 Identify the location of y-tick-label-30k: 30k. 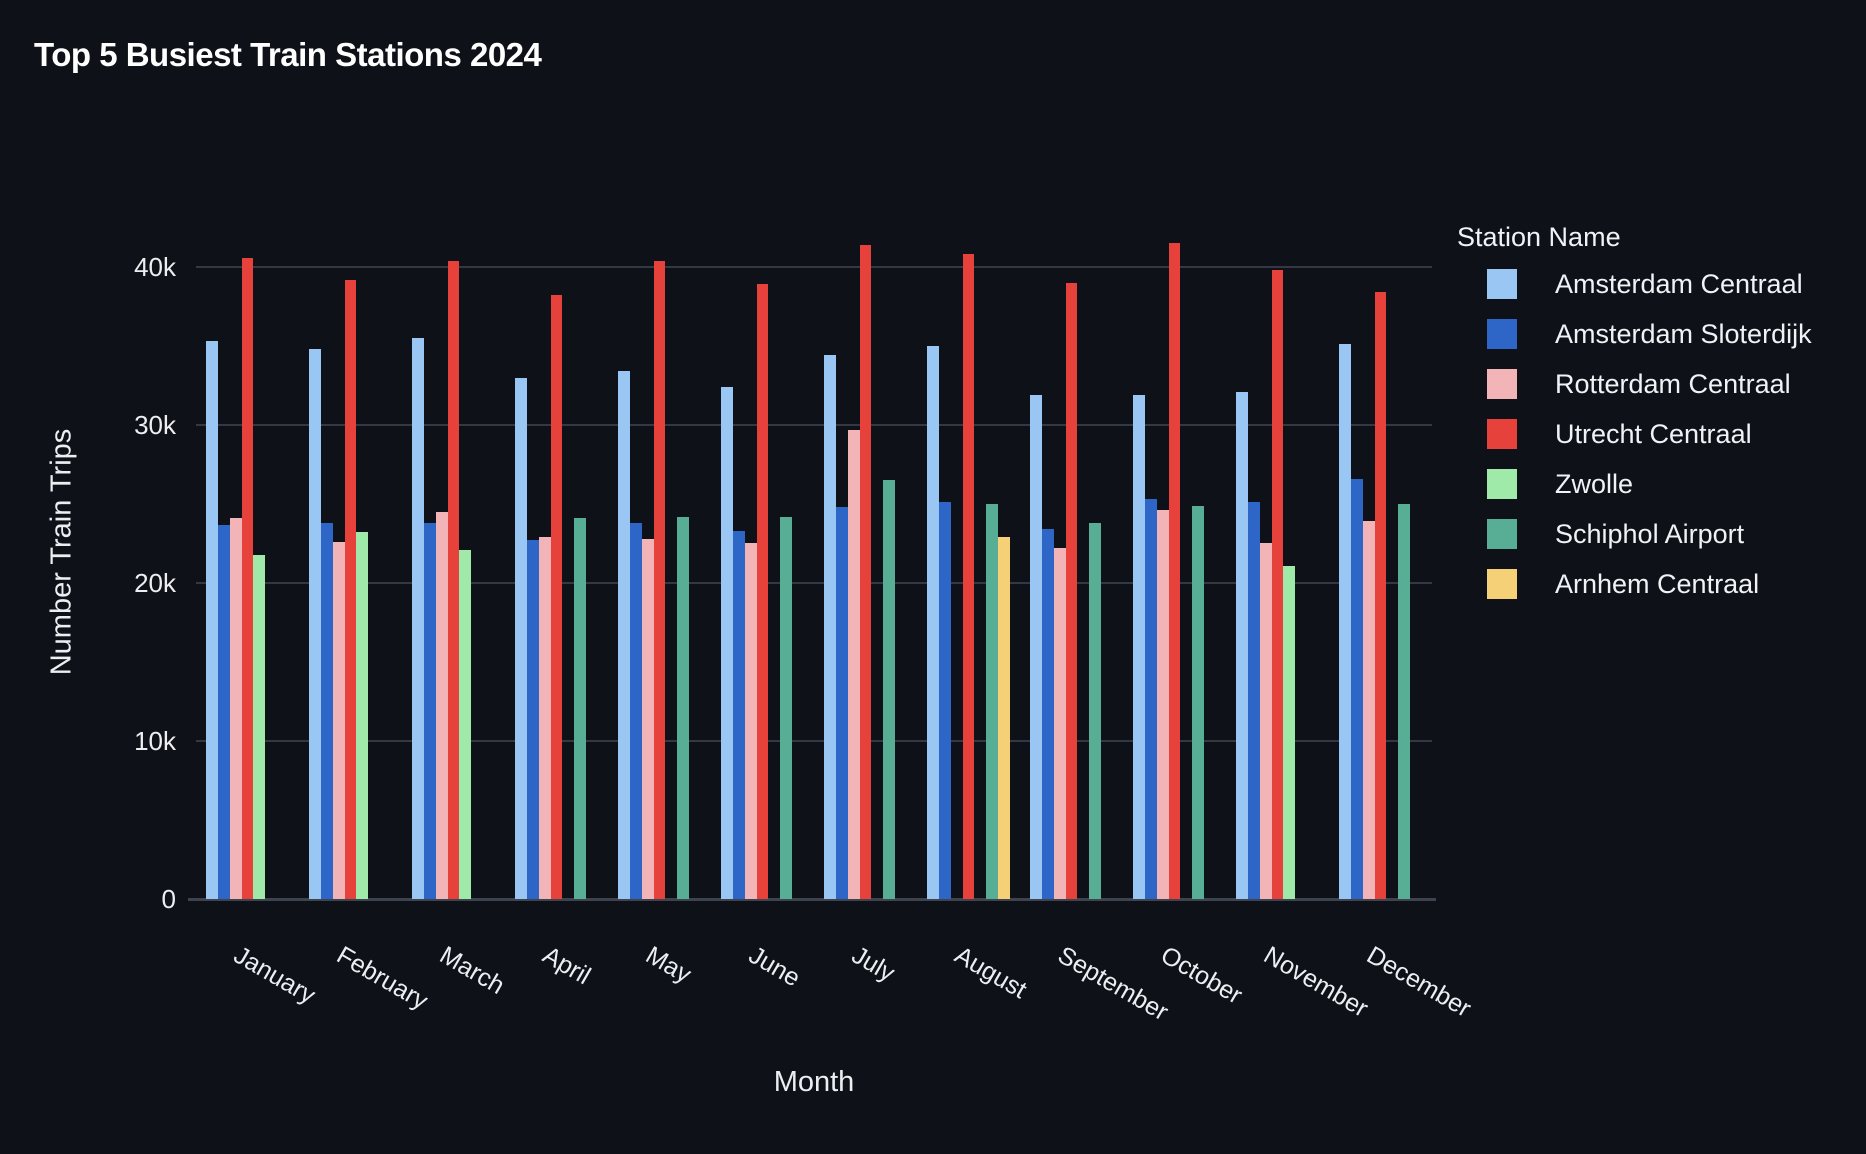
(155, 425).